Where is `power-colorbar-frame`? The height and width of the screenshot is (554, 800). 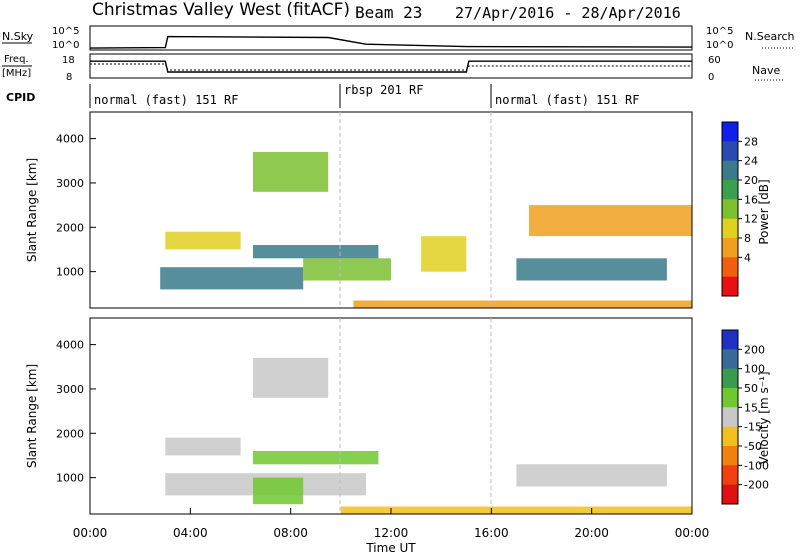
power-colorbar-frame is located at coordinates (730, 209).